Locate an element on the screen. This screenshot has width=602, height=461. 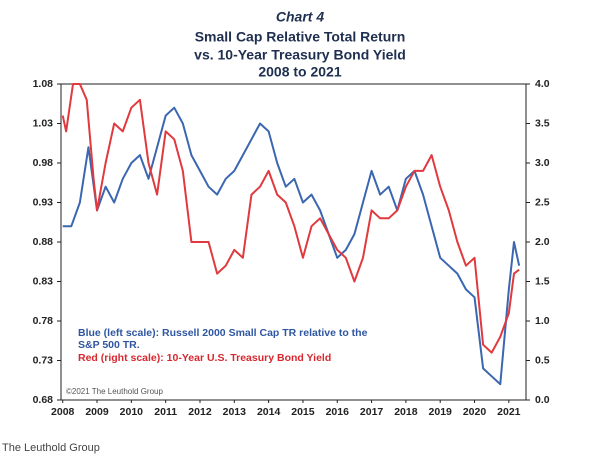
x-tick-label: 2014 is located at coordinates (269, 412).